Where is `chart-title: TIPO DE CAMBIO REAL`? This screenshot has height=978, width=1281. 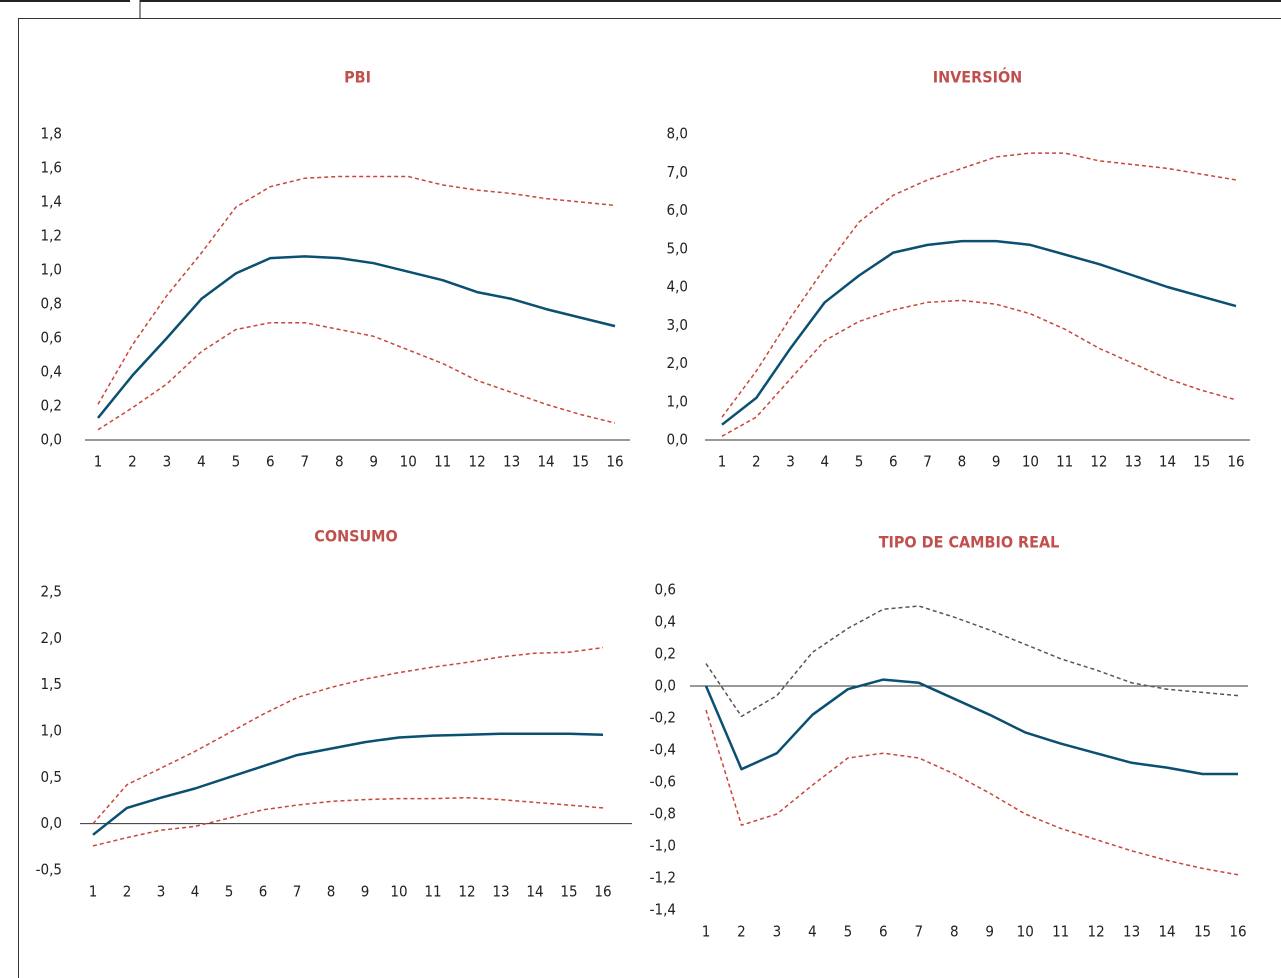 chart-title: TIPO DE CAMBIO REAL is located at coordinates (969, 542).